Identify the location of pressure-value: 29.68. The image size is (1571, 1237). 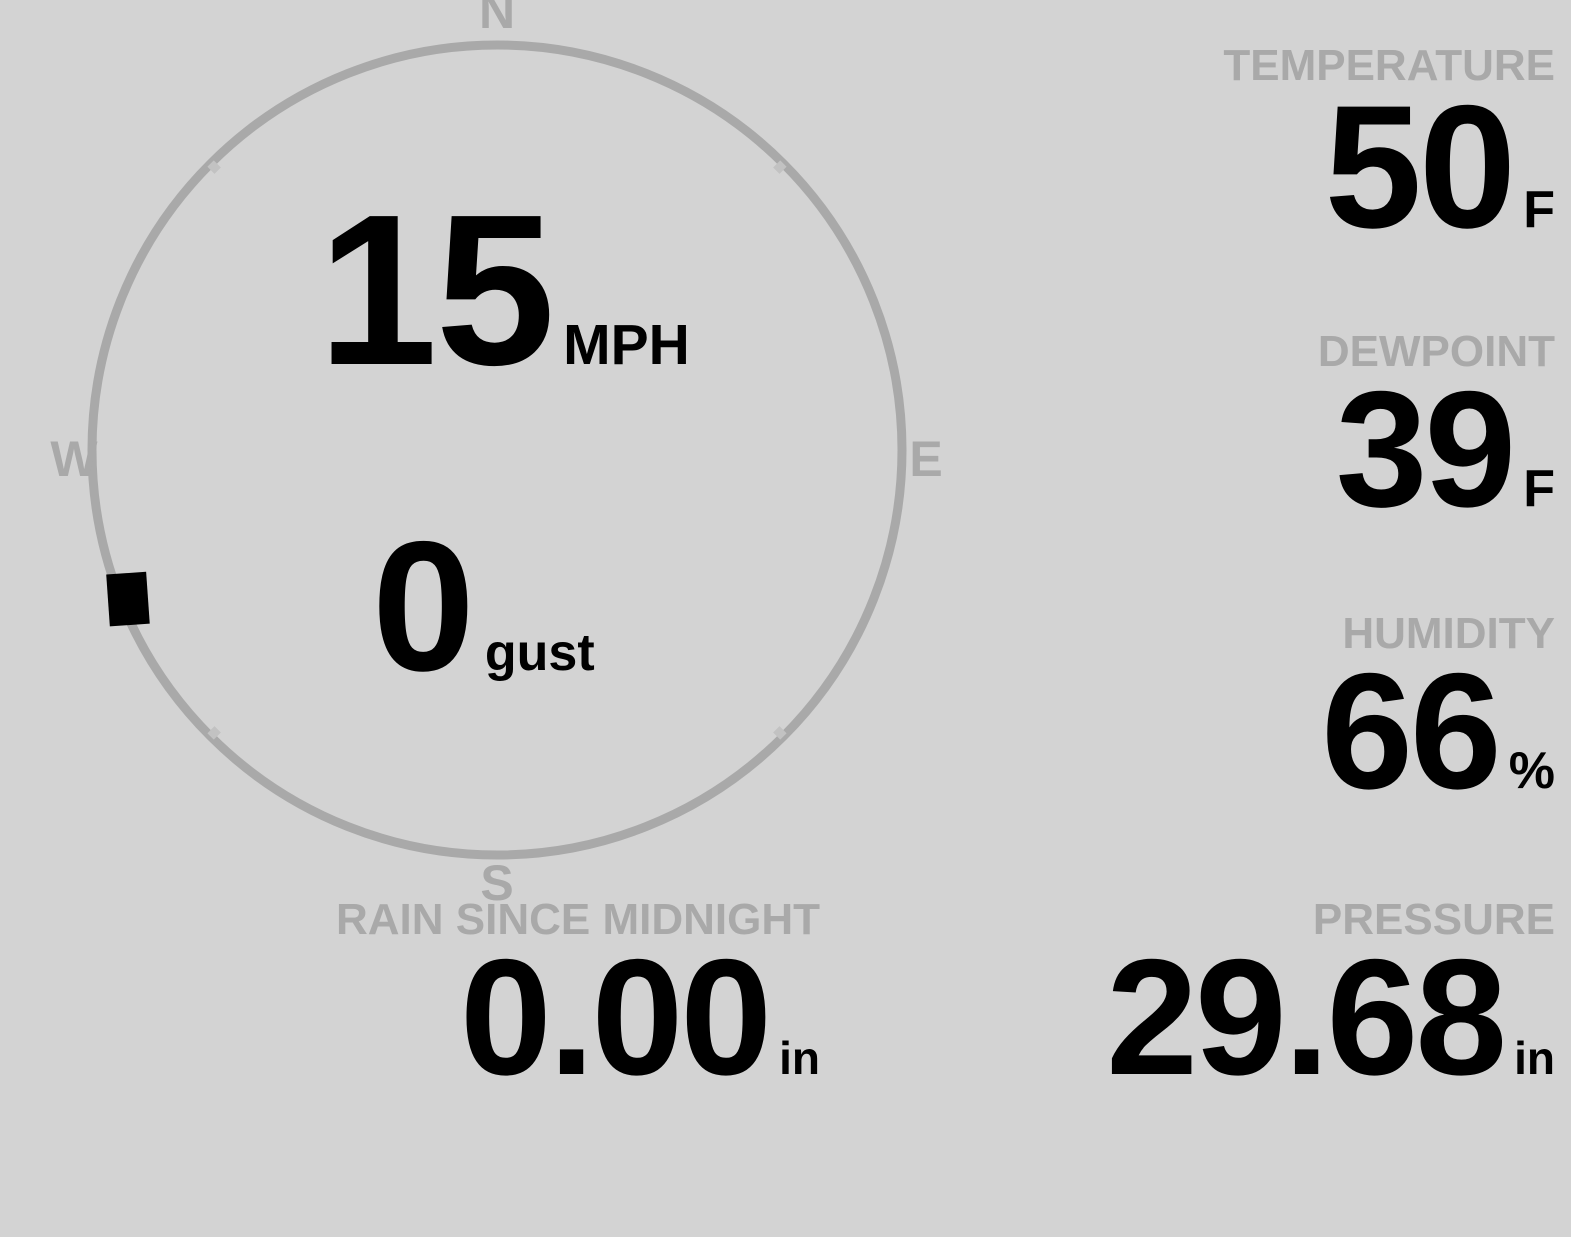
(1306, 1017).